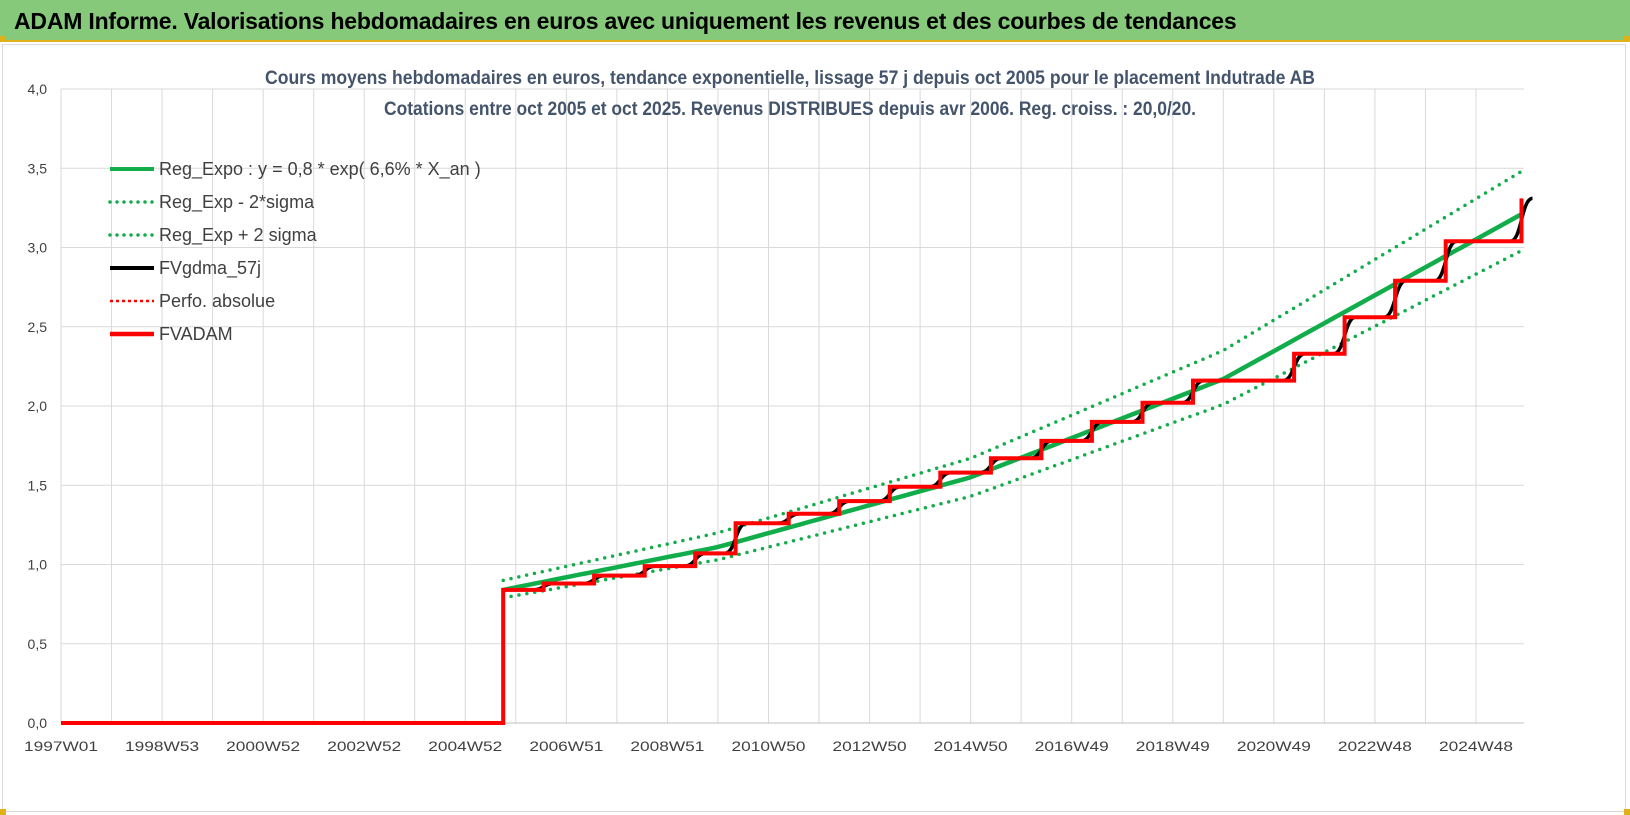 Image resolution: width=1630 pixels, height=815 pixels. I want to click on x-tick-label: 2024W48, so click(1476, 746).